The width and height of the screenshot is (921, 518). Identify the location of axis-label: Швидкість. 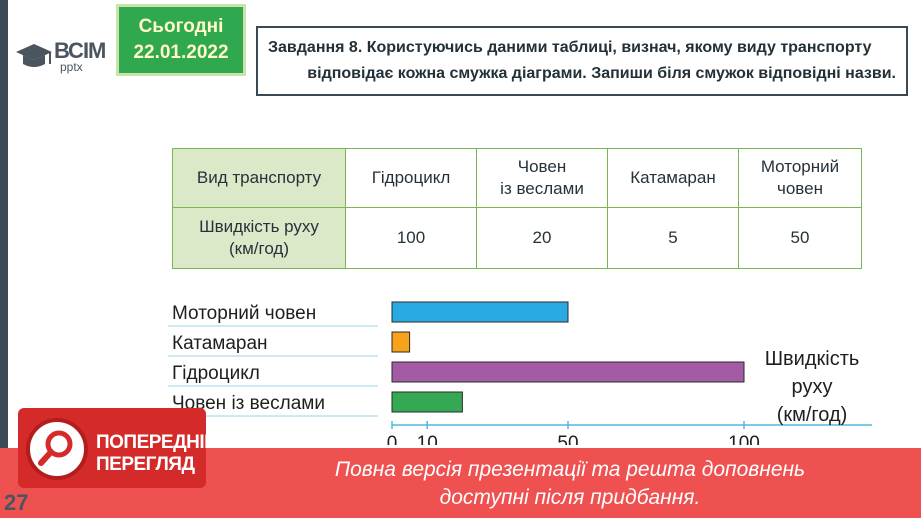
(812, 359).